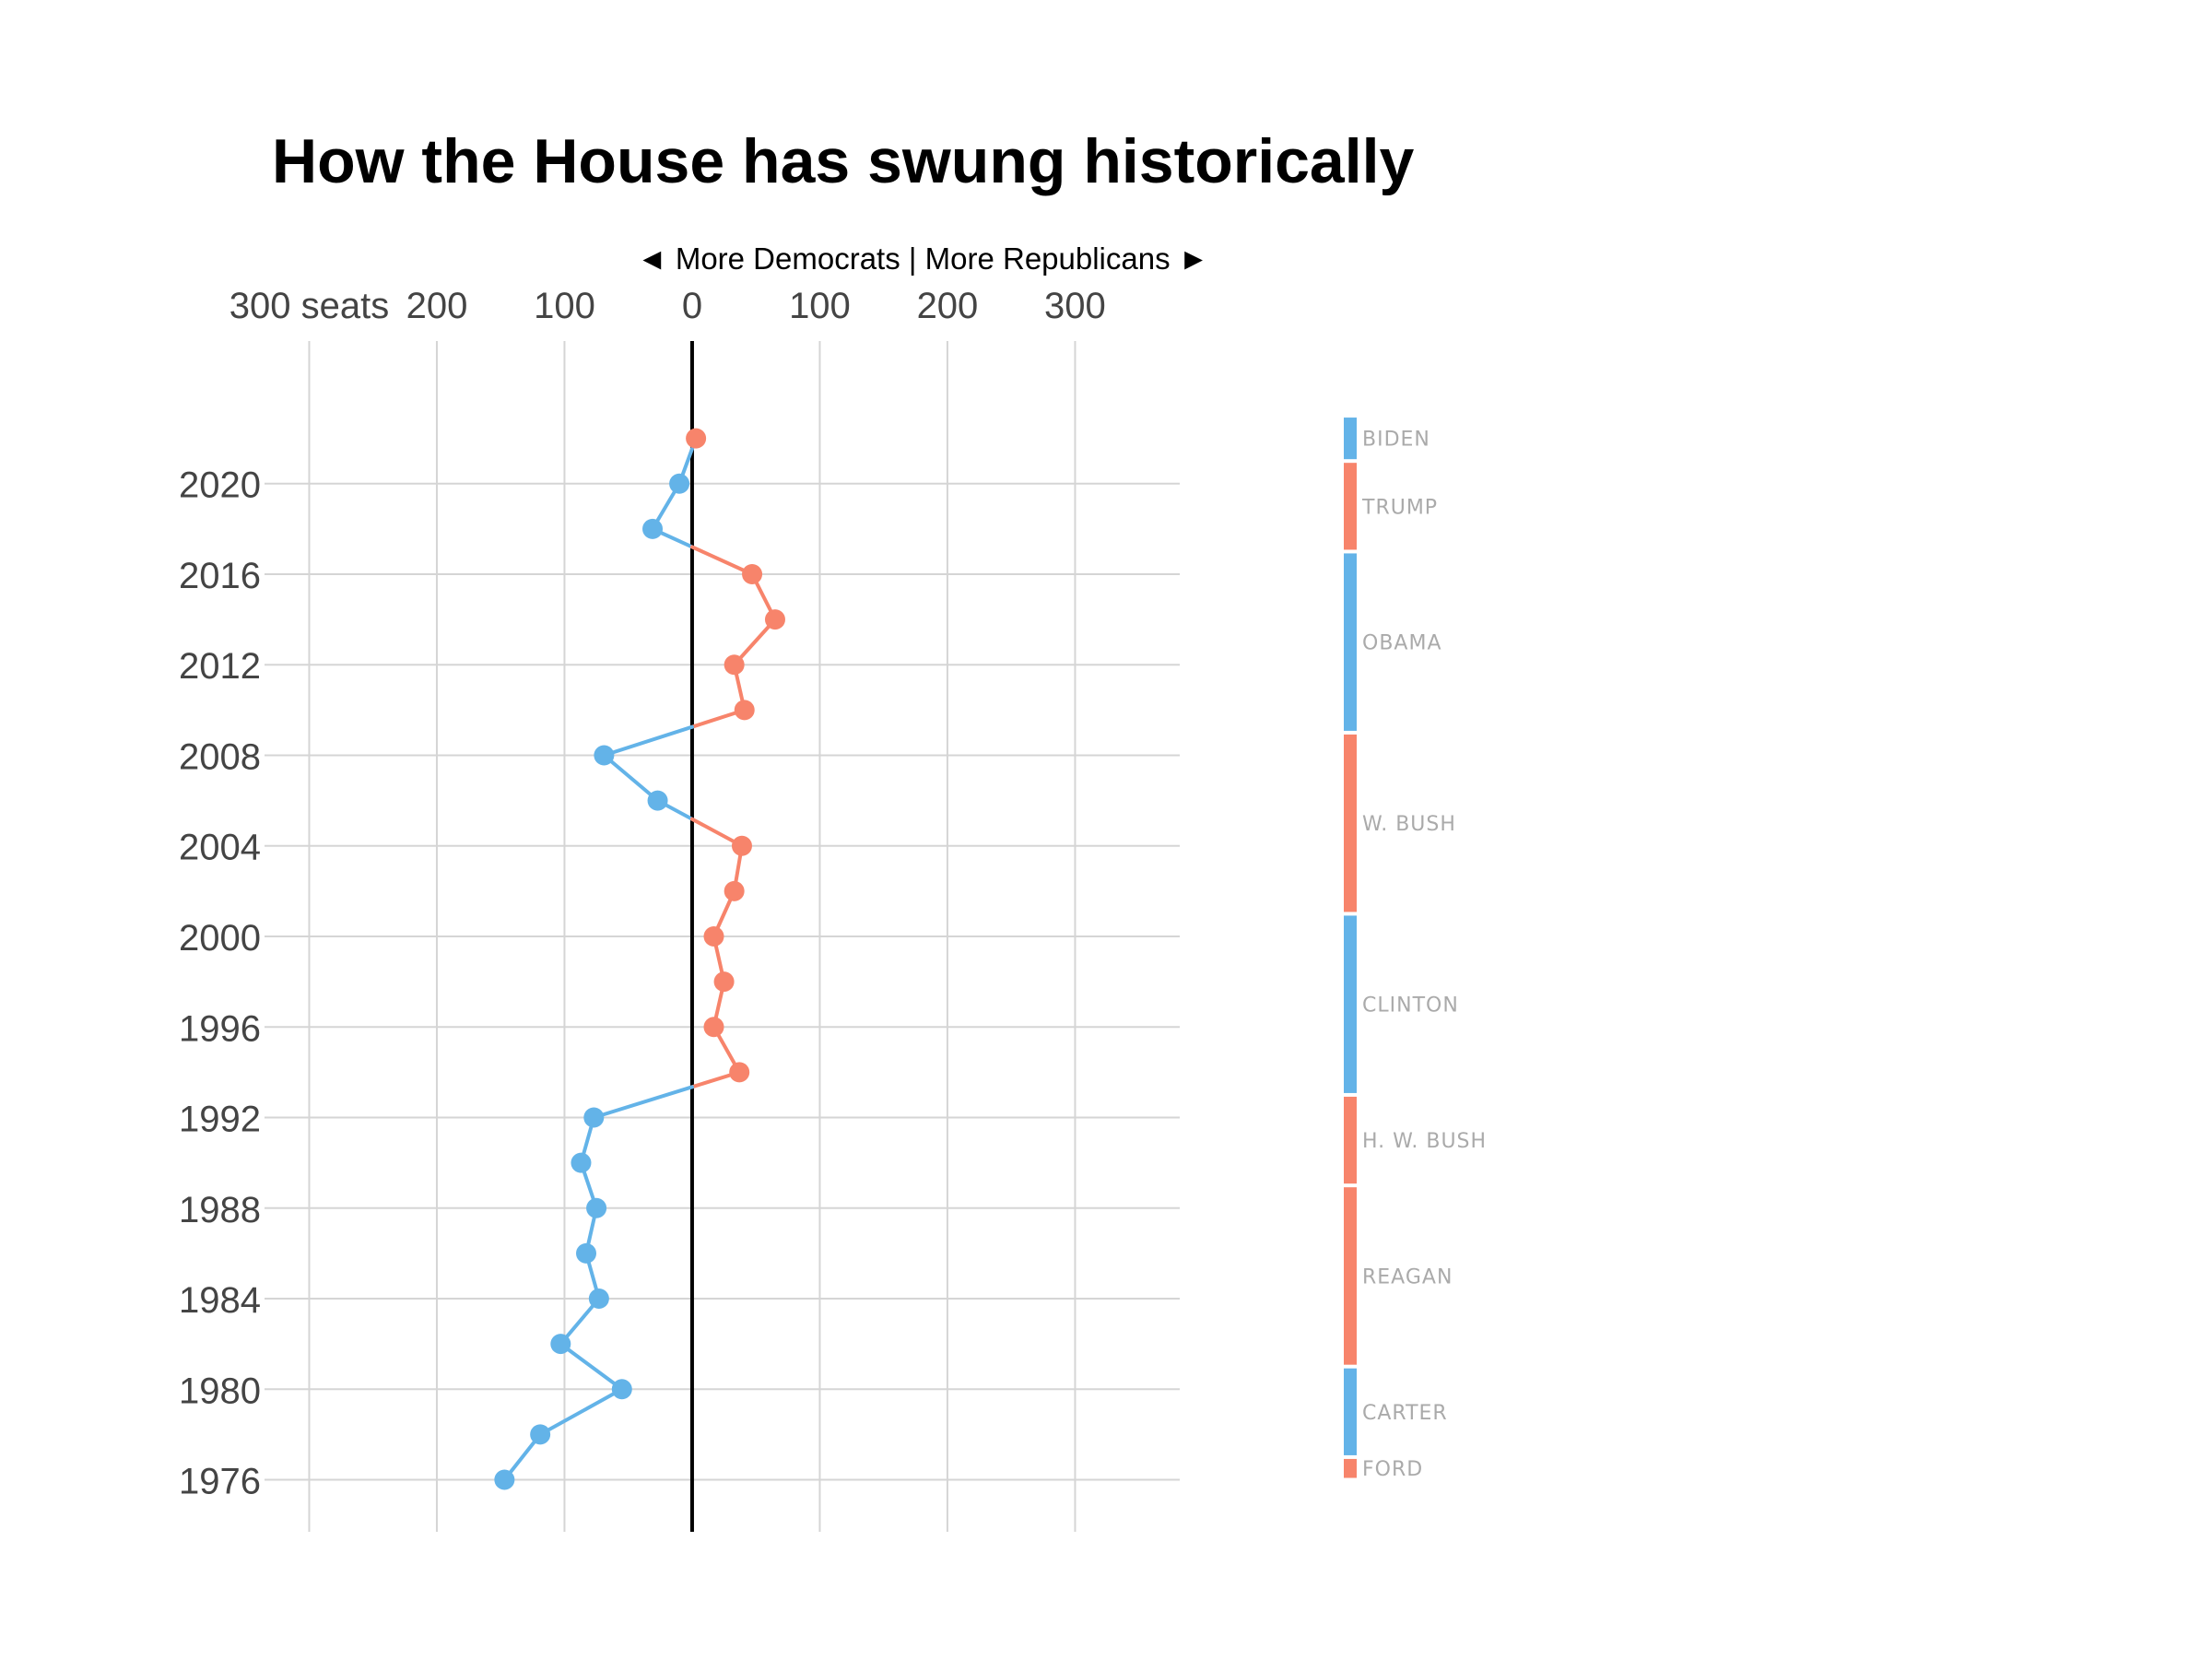 The height and width of the screenshot is (1659, 2212). What do you see at coordinates (1399, 507) in the screenshot?
I see `president-label: TRUMP` at bounding box center [1399, 507].